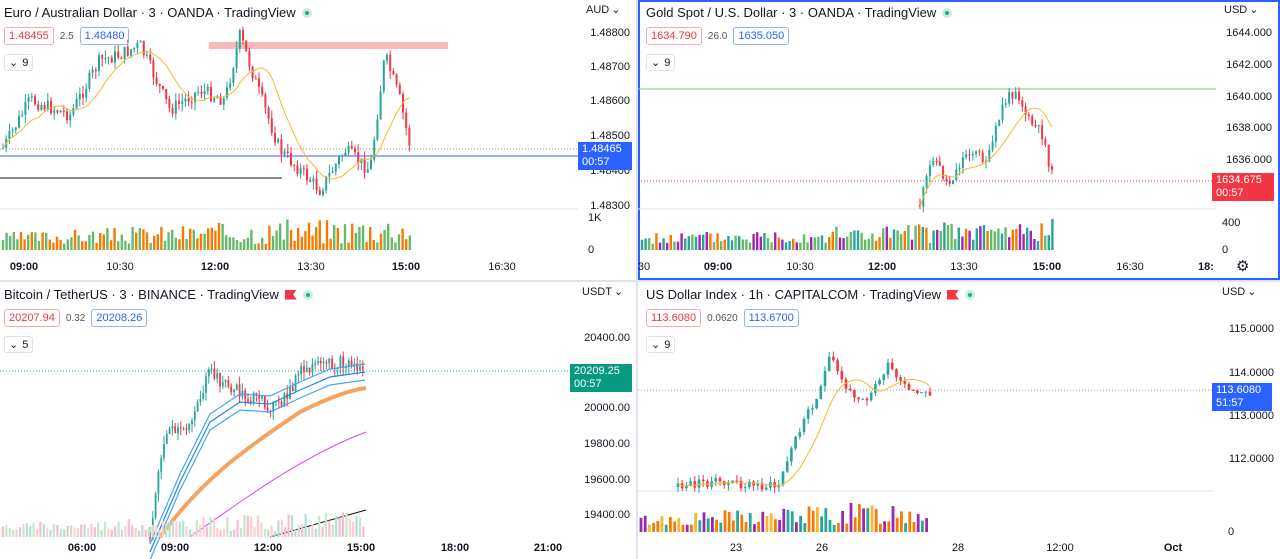  Describe the element at coordinates (32, 318) in the screenshot. I see `sell-button: 20207.94` at that location.